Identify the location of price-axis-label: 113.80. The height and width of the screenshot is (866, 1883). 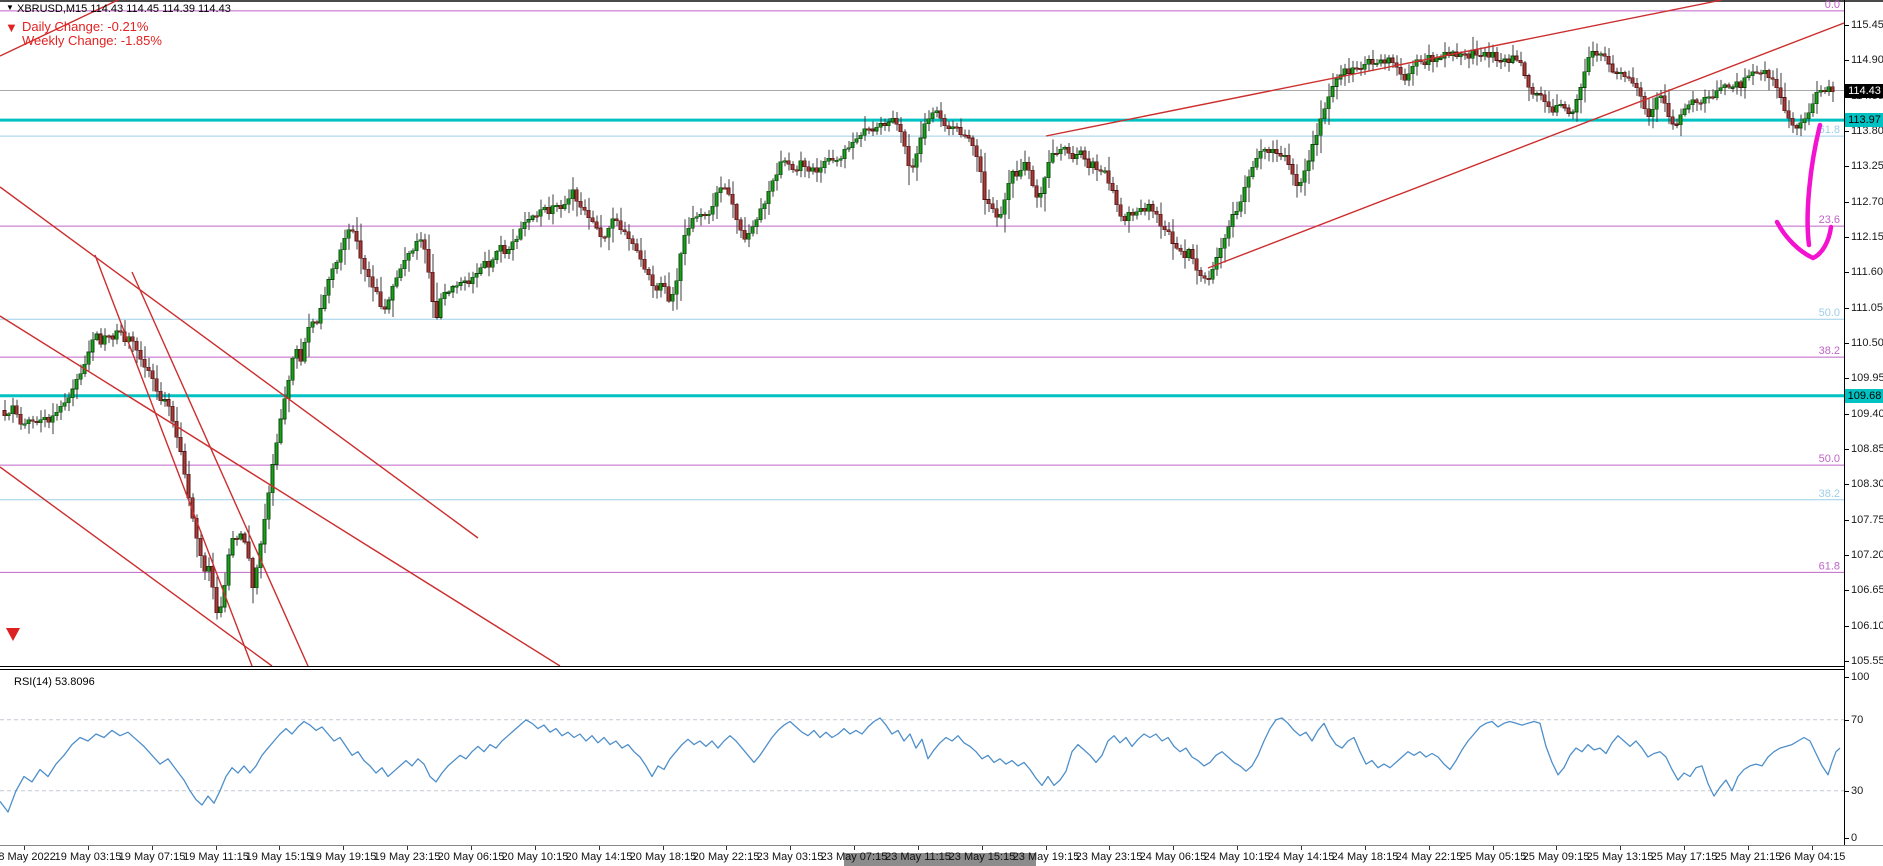
(1867, 131).